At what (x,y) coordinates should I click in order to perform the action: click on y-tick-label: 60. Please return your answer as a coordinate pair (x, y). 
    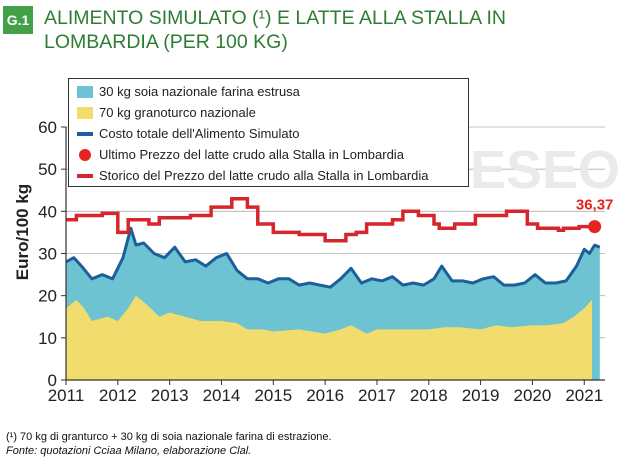
    Looking at the image, I should click on (47, 127).